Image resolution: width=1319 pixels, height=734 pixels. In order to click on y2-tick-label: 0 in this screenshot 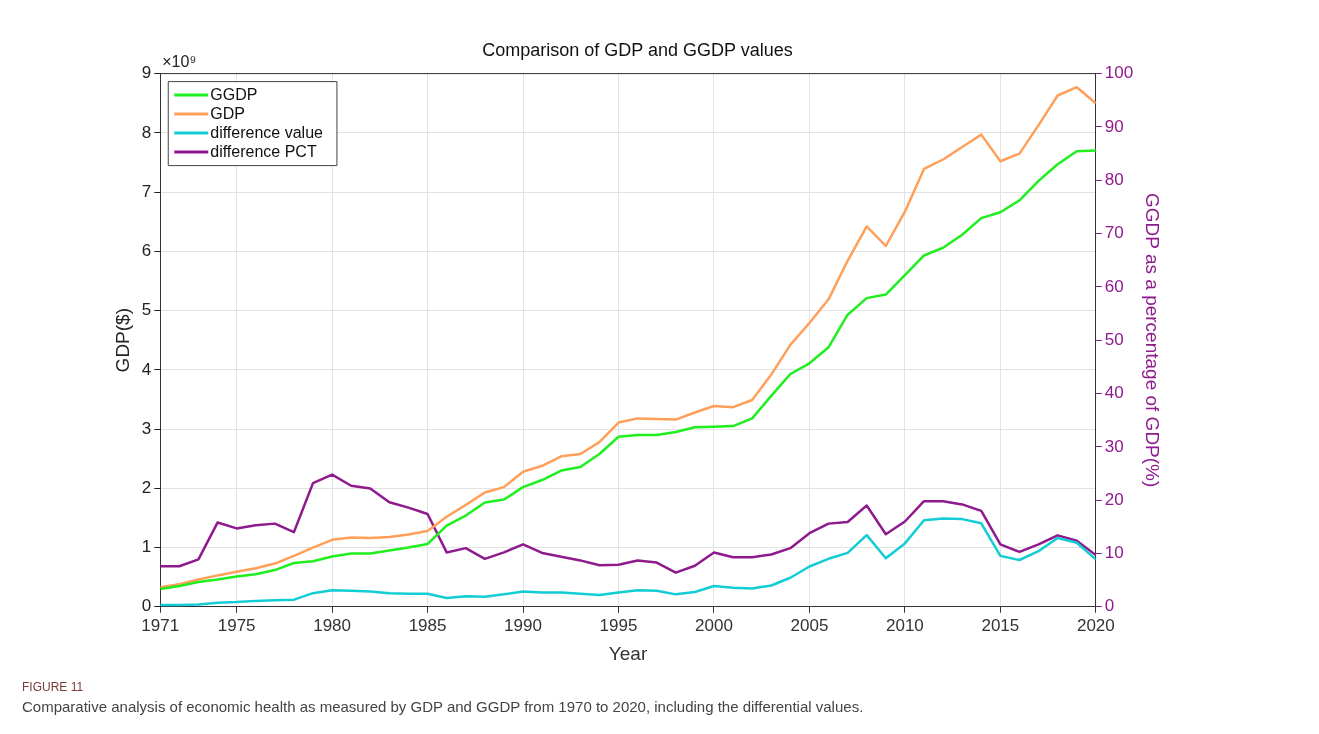, I will do `click(1109, 606)`.